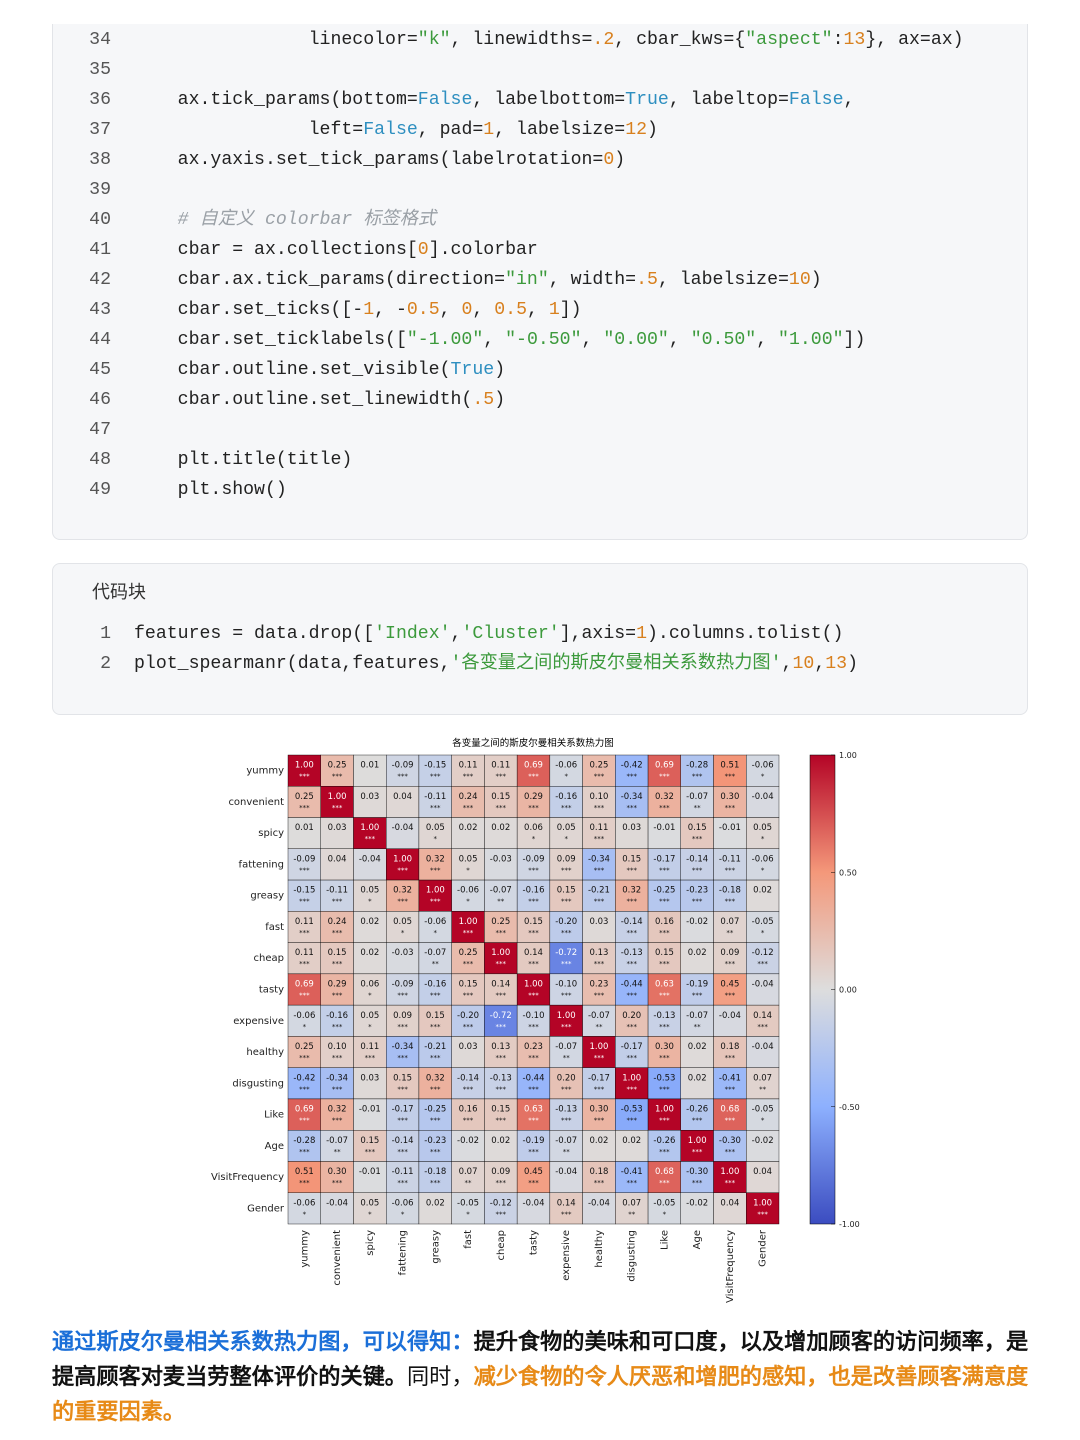 Image resolution: width=1080 pixels, height=1440 pixels. Describe the element at coordinates (566, 1203) in the screenshot. I see `cell-value-label: 0.14` at that location.